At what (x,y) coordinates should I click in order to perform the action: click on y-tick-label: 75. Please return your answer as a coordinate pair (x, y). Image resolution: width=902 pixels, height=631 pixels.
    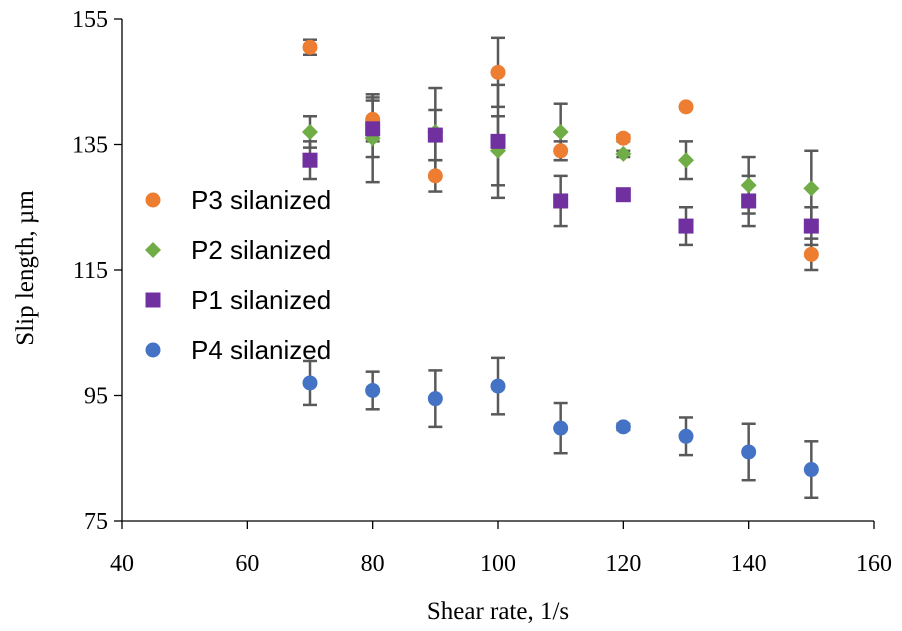
    Looking at the image, I should click on (96, 522).